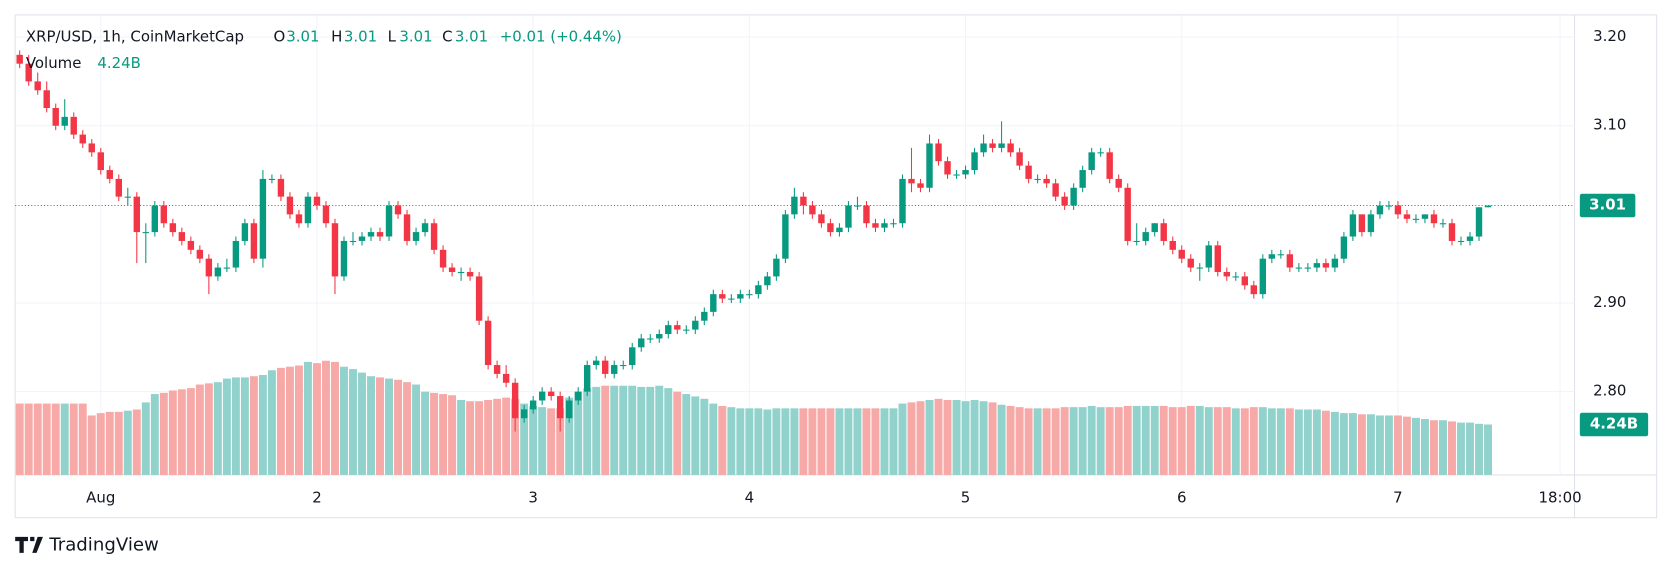 The image size is (1674, 571). Describe the element at coordinates (1609, 125) in the screenshot. I see `y-tick-label: 3.10` at that location.